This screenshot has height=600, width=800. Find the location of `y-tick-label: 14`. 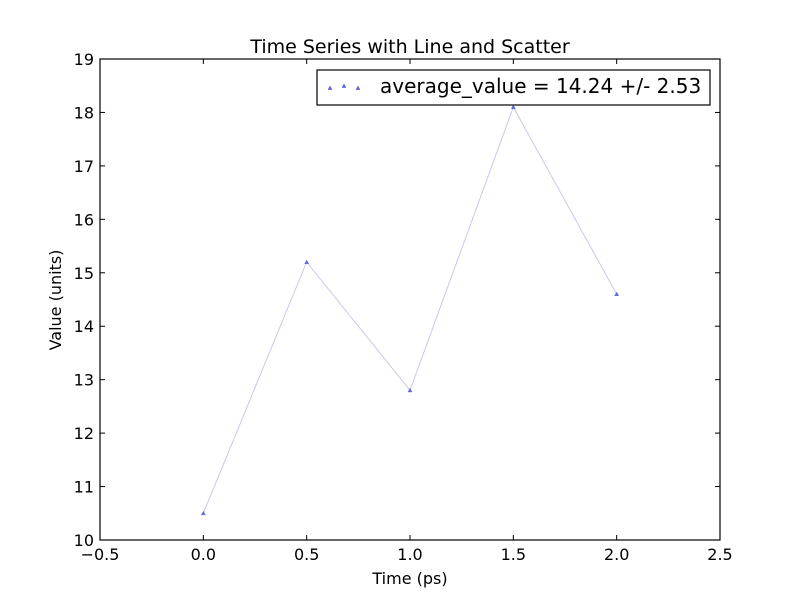

y-tick-label: 14 is located at coordinates (84, 326).